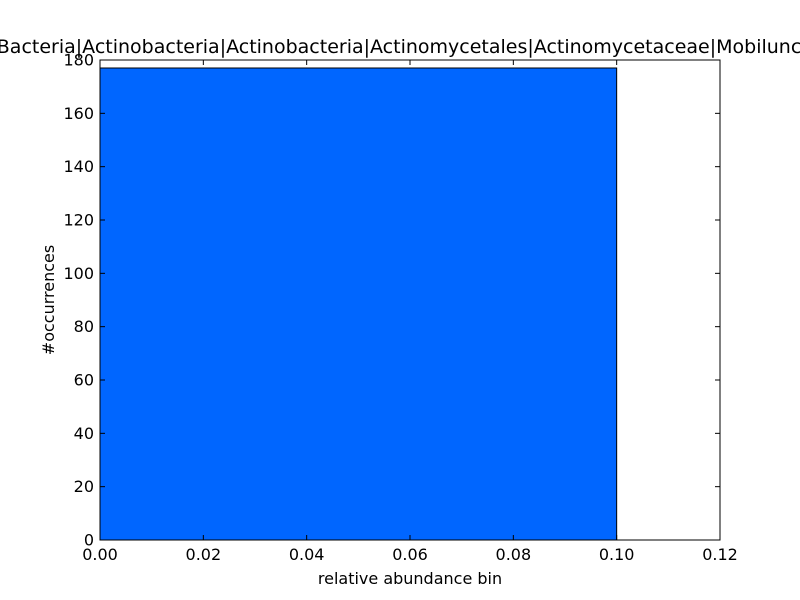  Describe the element at coordinates (307, 554) in the screenshot. I see `x-tick-label: 0.04` at that location.